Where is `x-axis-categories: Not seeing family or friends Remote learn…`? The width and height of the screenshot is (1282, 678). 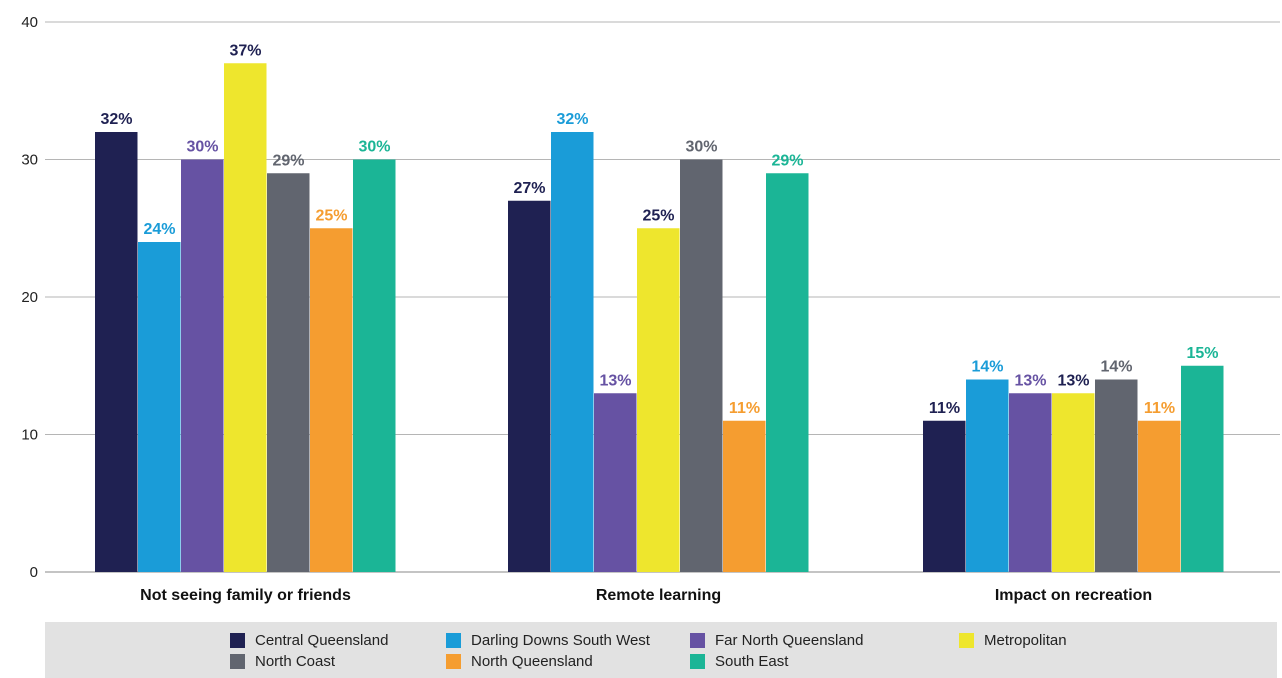
x-axis-categories: Not seeing family or friends Remote learn… is located at coordinates (646, 595).